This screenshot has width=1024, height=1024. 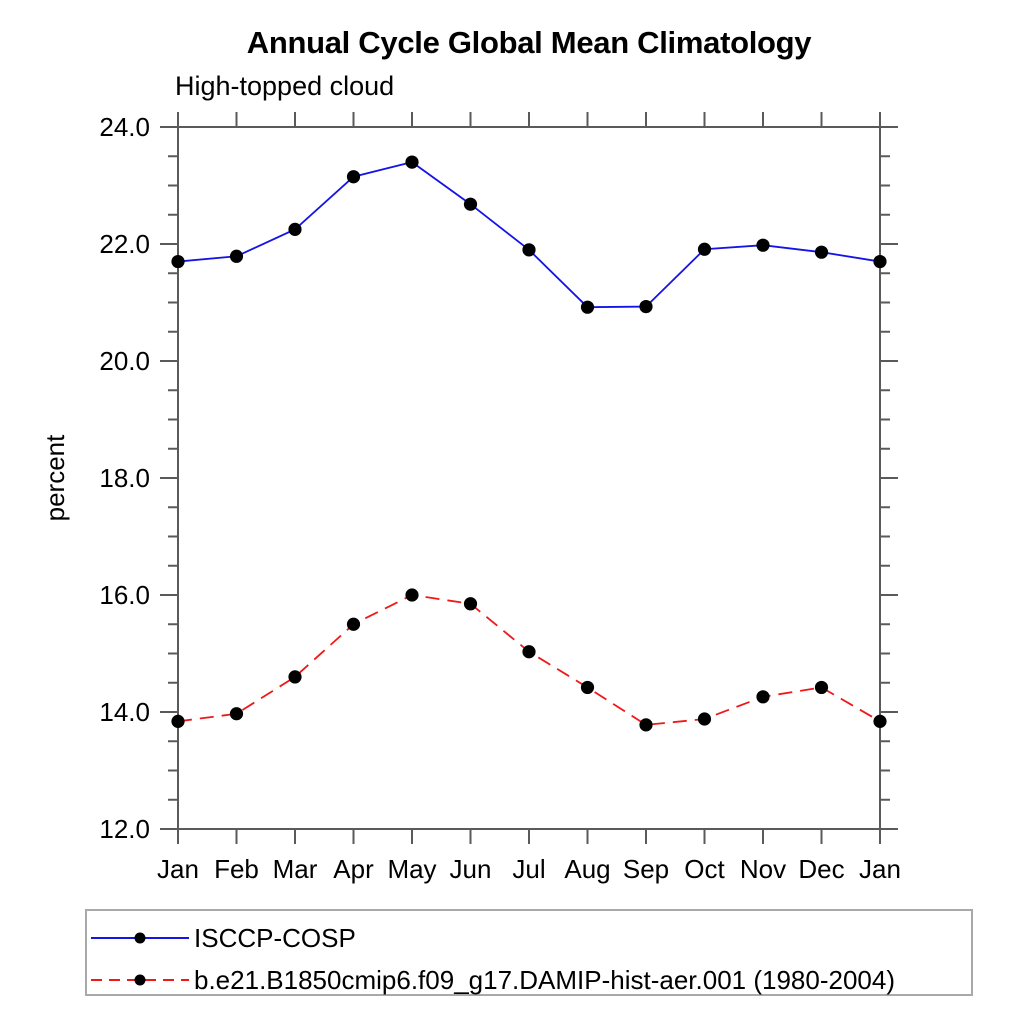 I want to click on legend-item-isccp-cosp: ISCCP-COSP, so click(x=222, y=938).